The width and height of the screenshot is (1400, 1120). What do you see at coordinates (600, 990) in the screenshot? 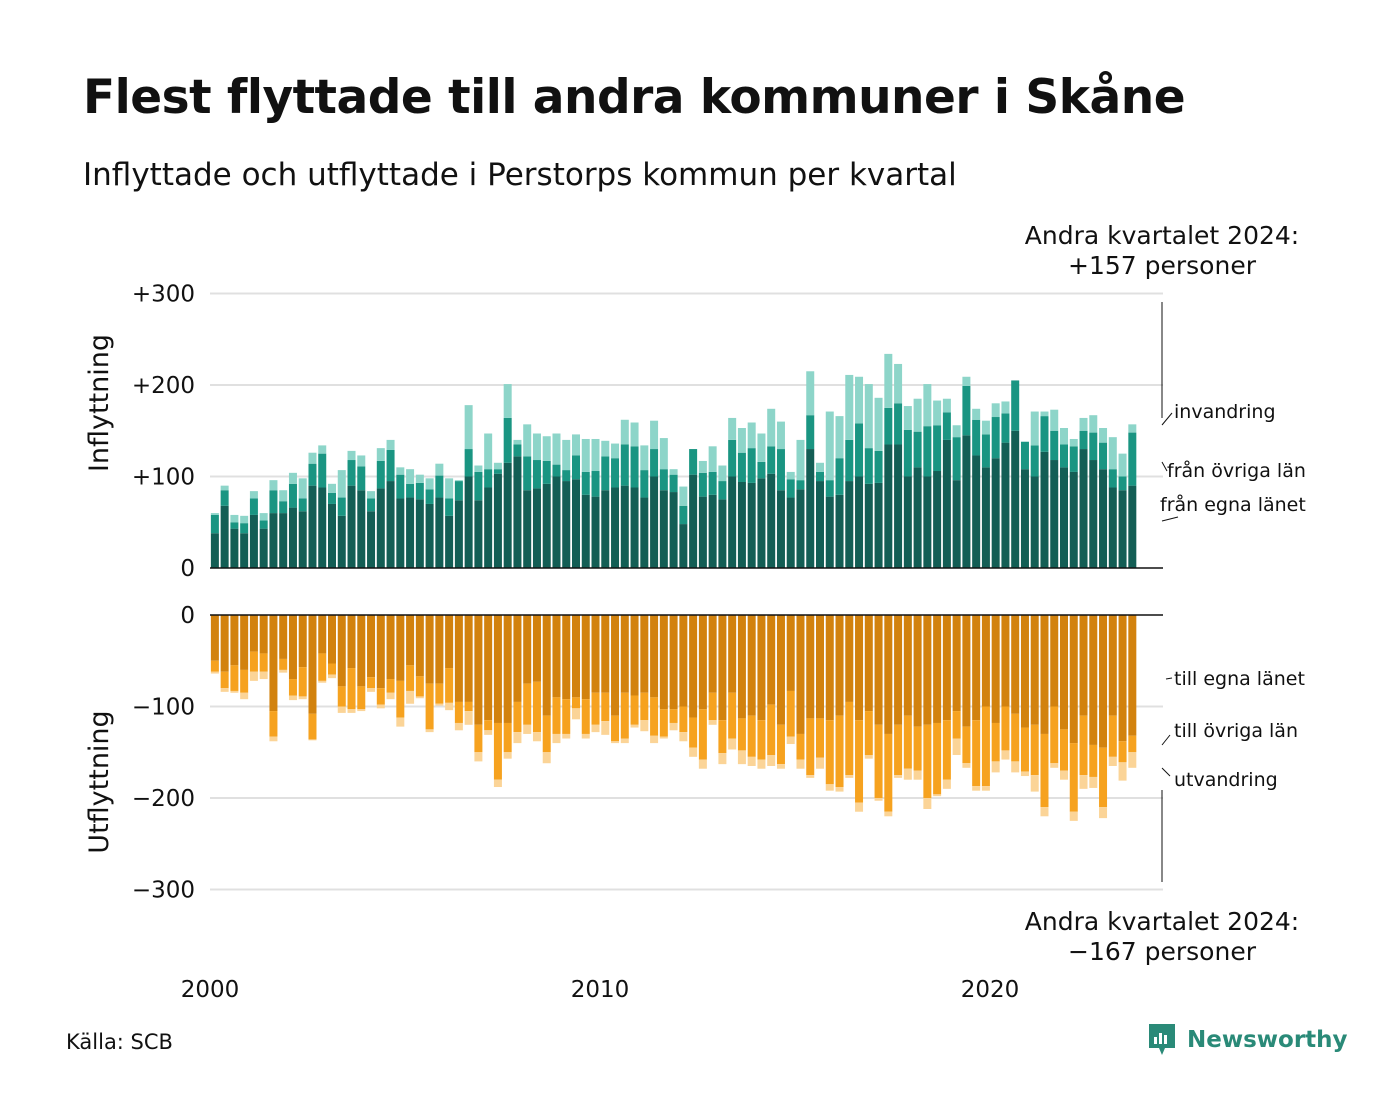
I see `x-tick-label: 2010` at bounding box center [600, 990].